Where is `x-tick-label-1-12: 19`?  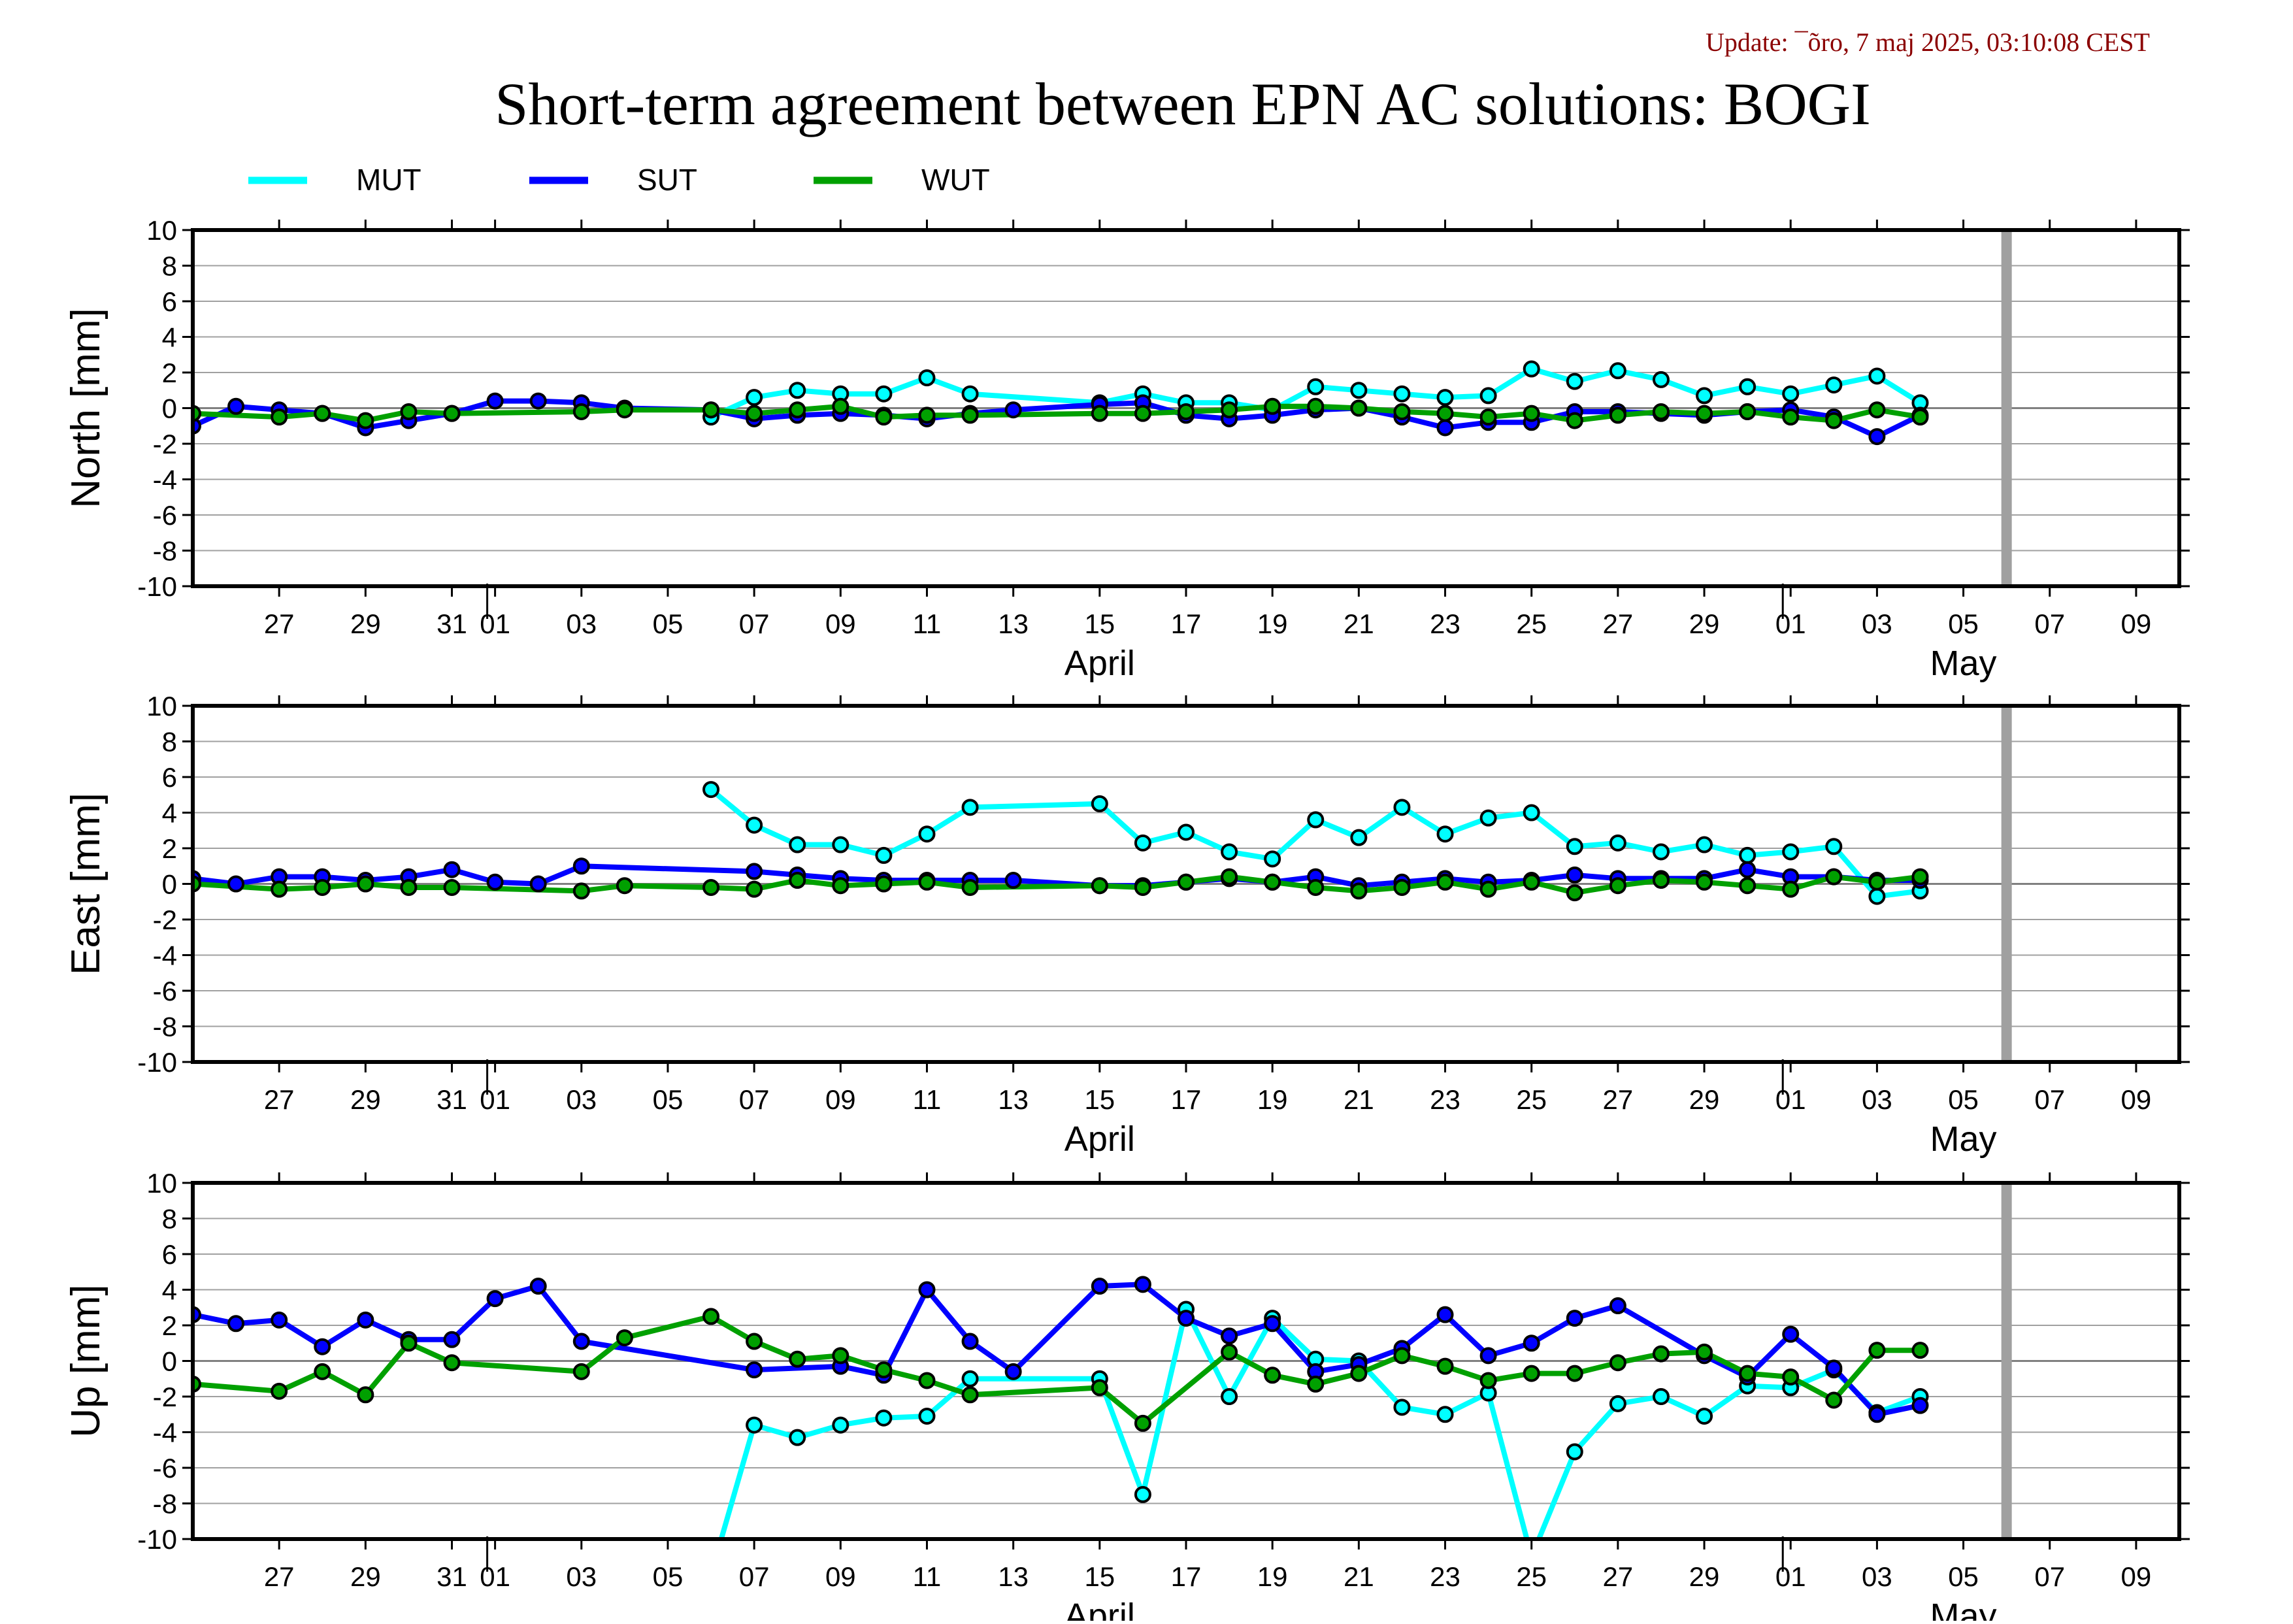 x-tick-label-1-12: 19 is located at coordinates (1272, 1099).